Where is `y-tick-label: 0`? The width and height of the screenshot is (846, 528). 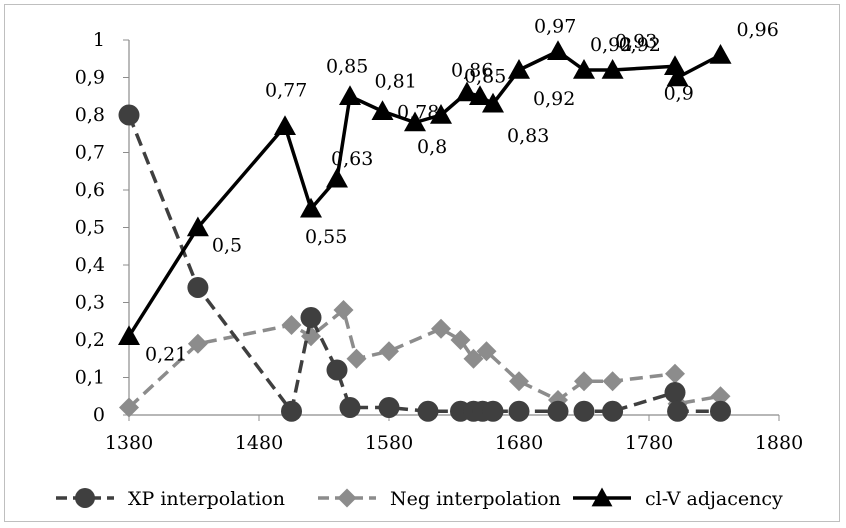
y-tick-label: 0 is located at coordinates (99, 415).